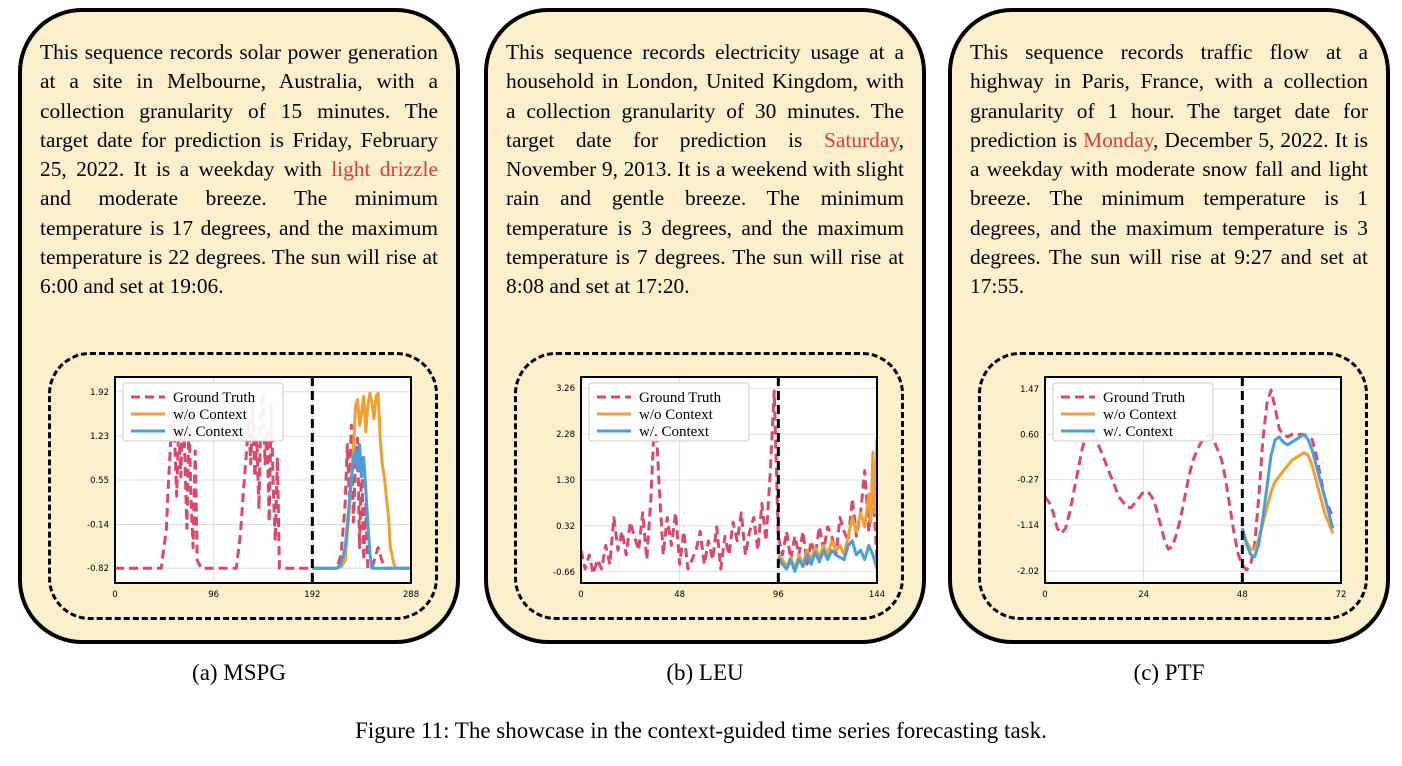  What do you see at coordinates (1169, 672) in the screenshot?
I see `subfigure-caption: (c) PTF` at bounding box center [1169, 672].